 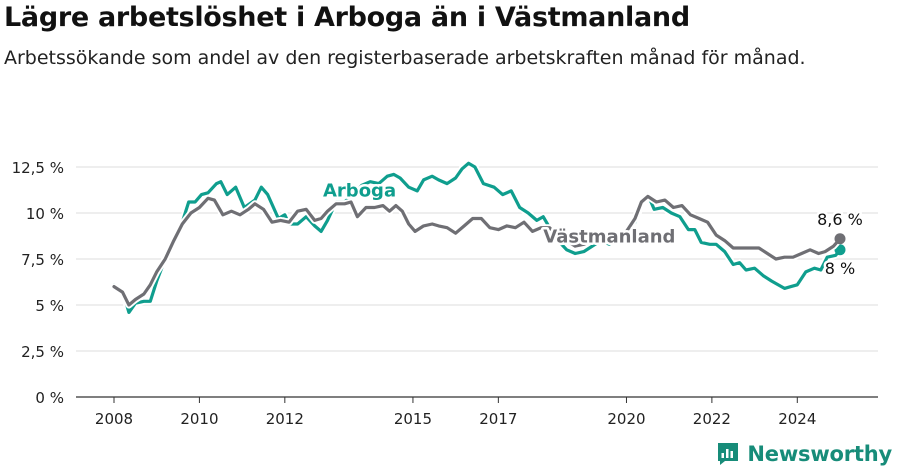 What do you see at coordinates (797, 419) in the screenshot?
I see `x-tick-label: 2024` at bounding box center [797, 419].